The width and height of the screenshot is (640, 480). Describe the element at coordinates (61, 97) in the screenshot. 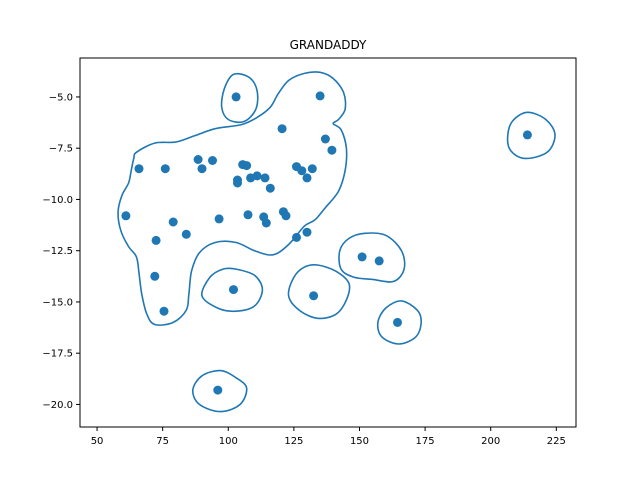

I see `y-tick-label: −5.0` at that location.